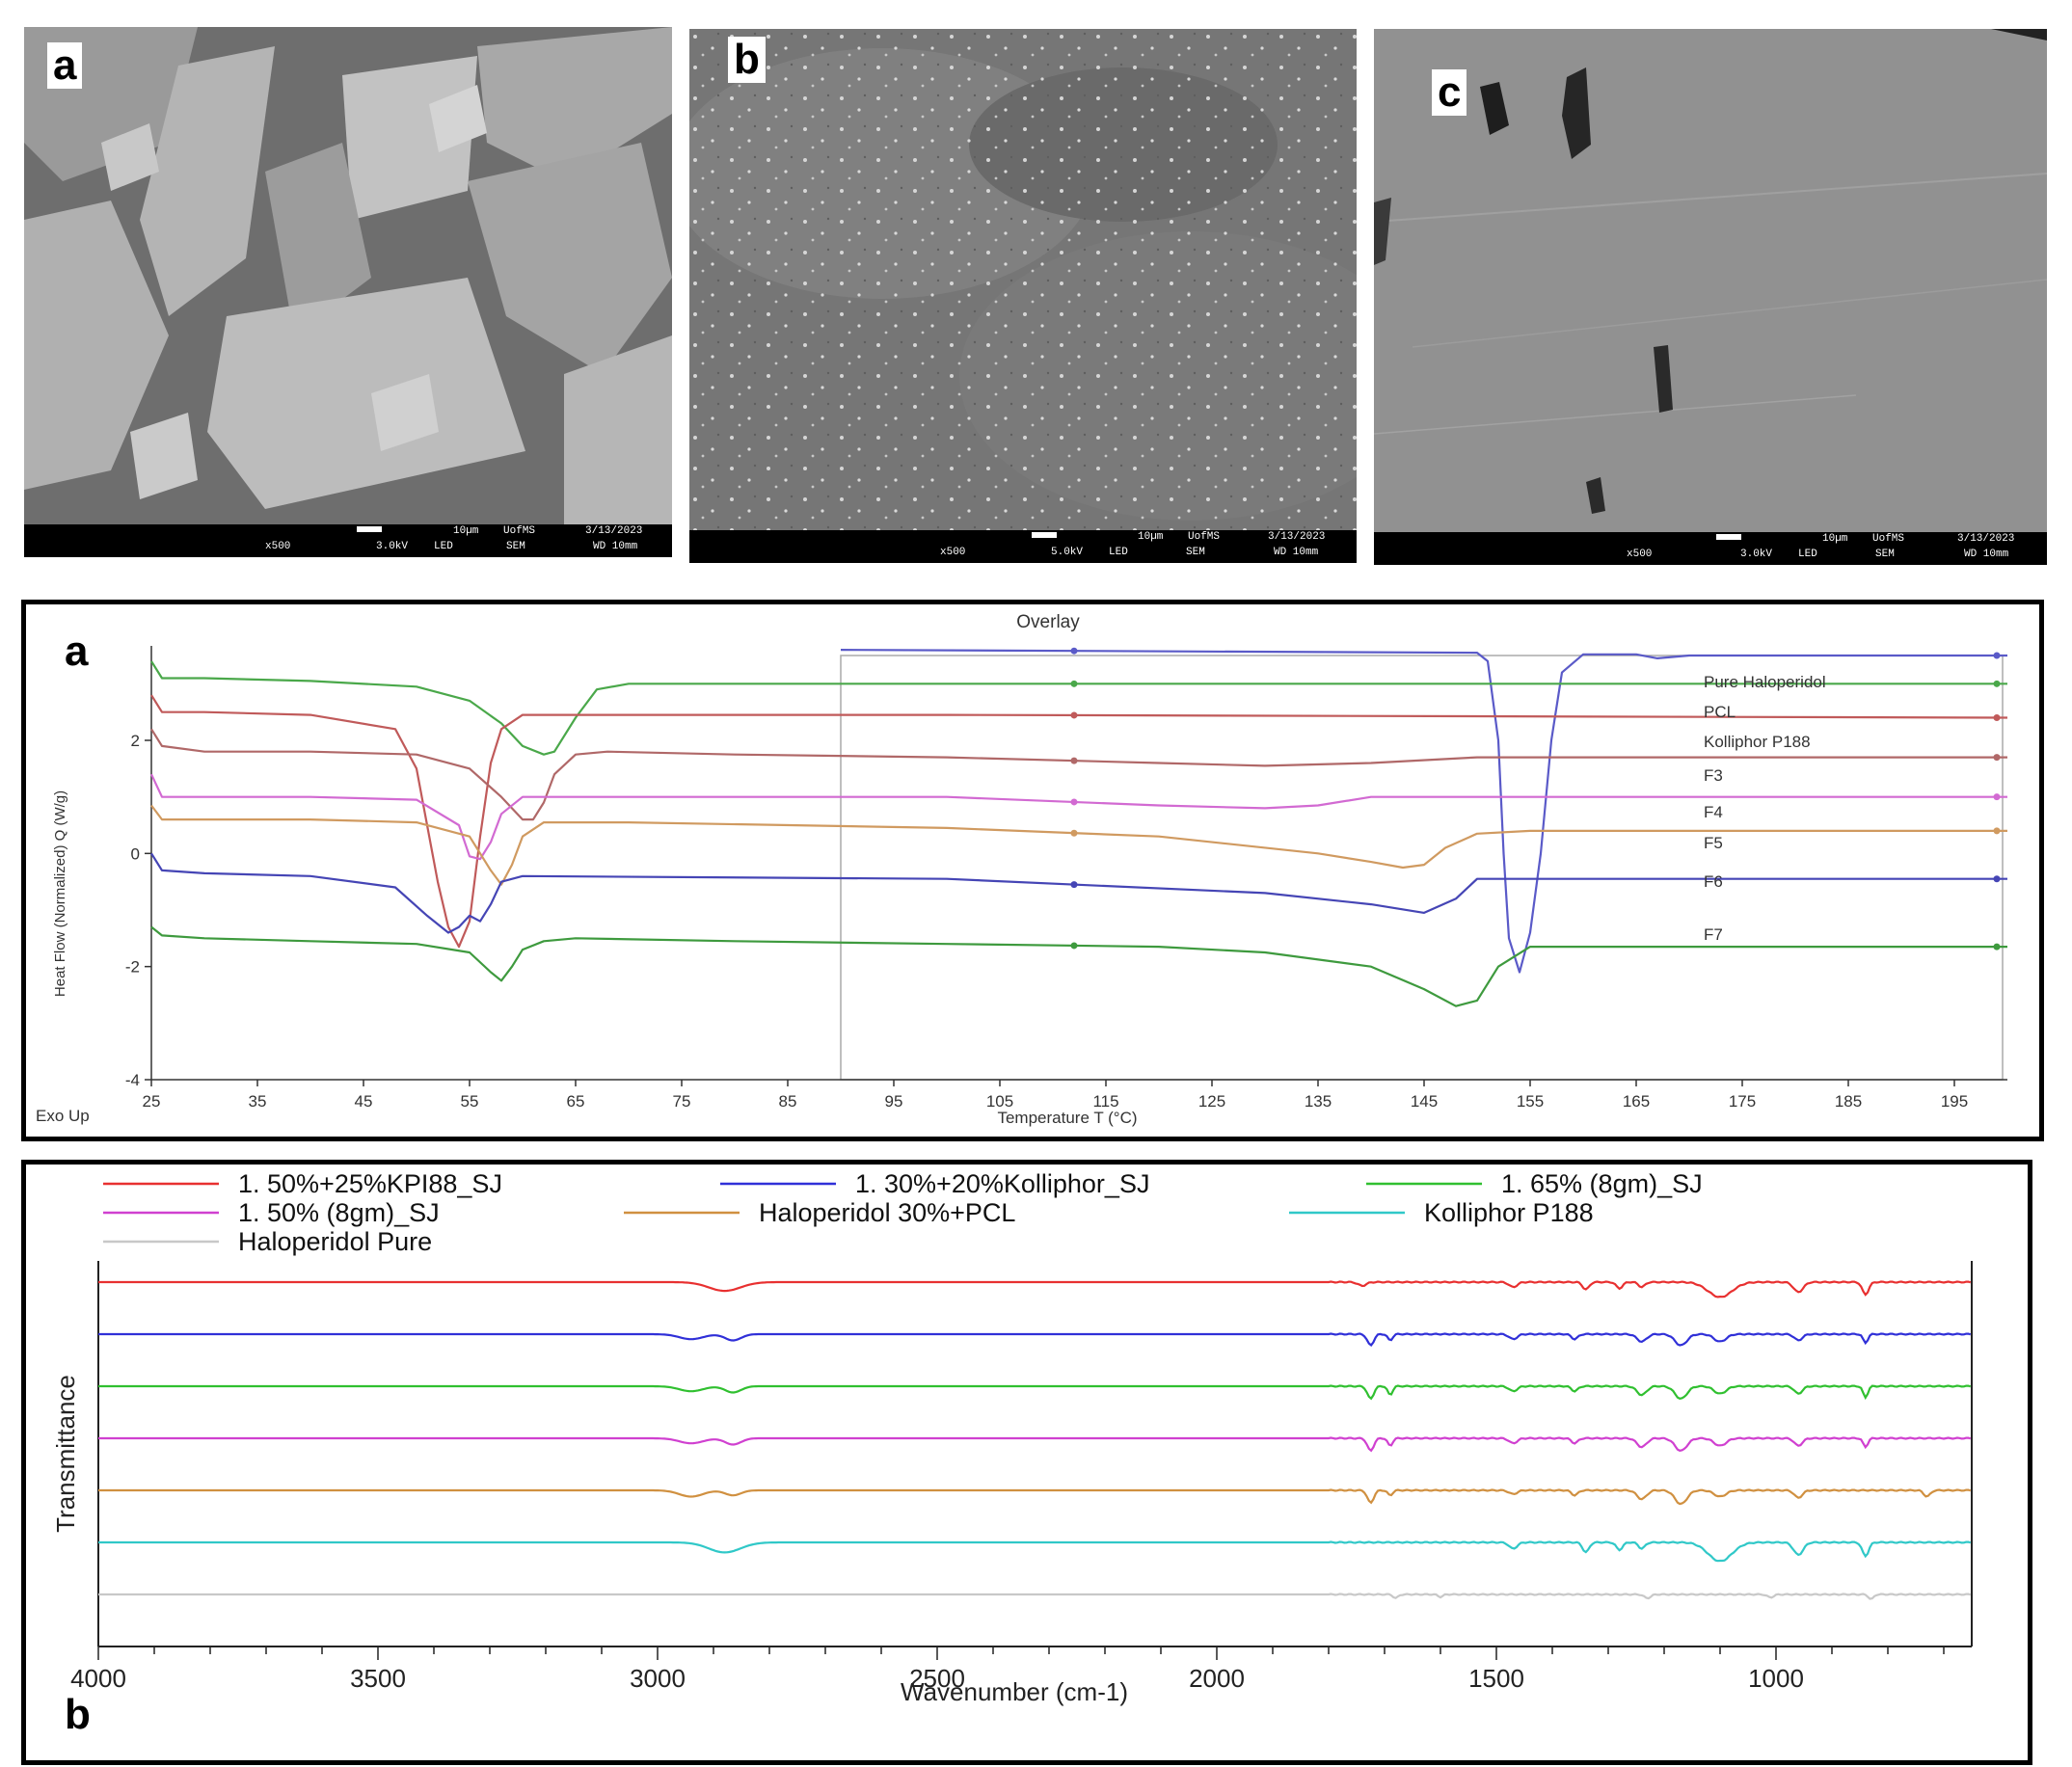 The height and width of the screenshot is (1767, 2072). What do you see at coordinates (60, 893) in the screenshot?
I see `y-axis-label: Heat Flow (Normalized) Q (W/g)` at bounding box center [60, 893].